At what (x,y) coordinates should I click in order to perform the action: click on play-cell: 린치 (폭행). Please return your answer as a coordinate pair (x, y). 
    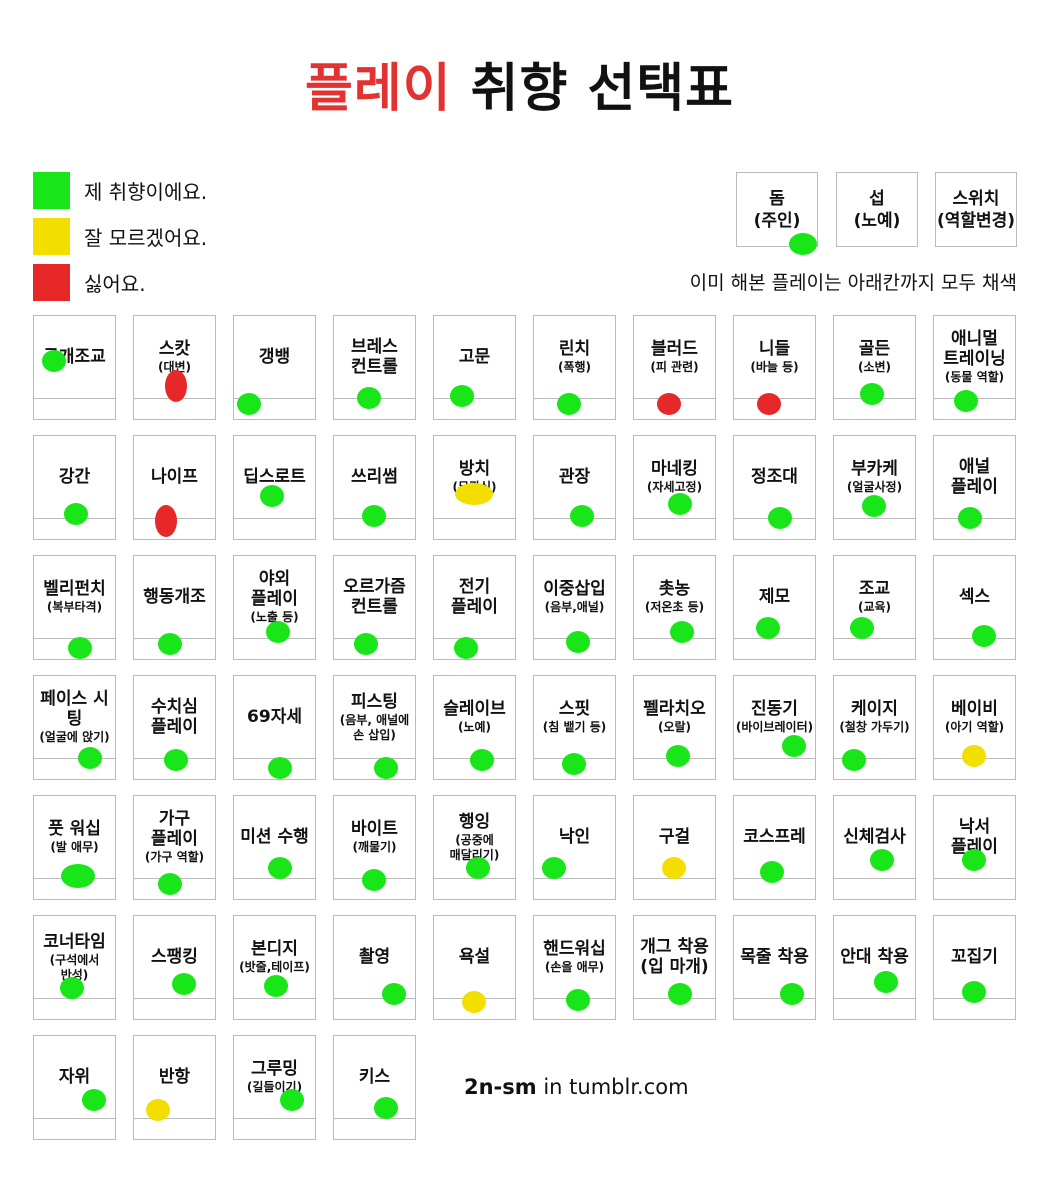
    Looking at the image, I should click on (574, 367).